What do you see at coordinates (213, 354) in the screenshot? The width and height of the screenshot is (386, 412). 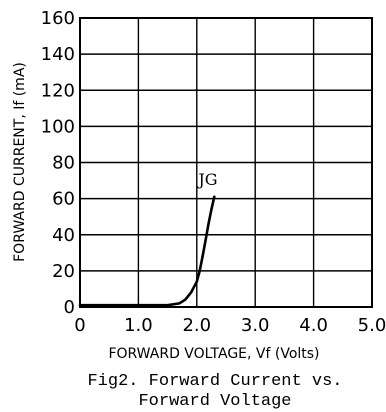 I see `x-axis-label: FORWARD VOLTAGE, Vf (Volts)` at bounding box center [213, 354].